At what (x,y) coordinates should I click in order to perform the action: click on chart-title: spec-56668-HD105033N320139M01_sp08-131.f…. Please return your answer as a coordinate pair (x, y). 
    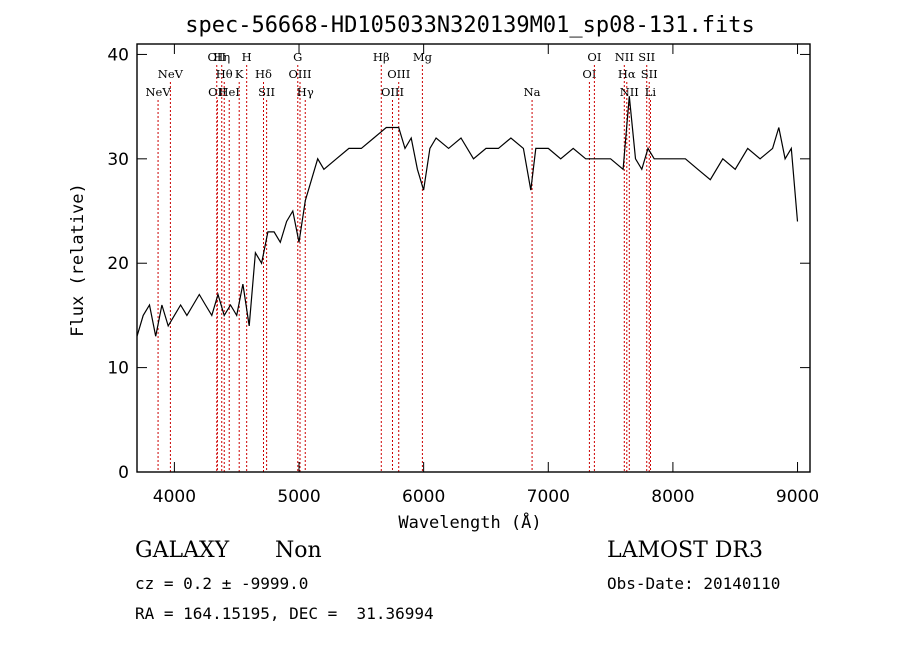
    Looking at the image, I should click on (470, 25).